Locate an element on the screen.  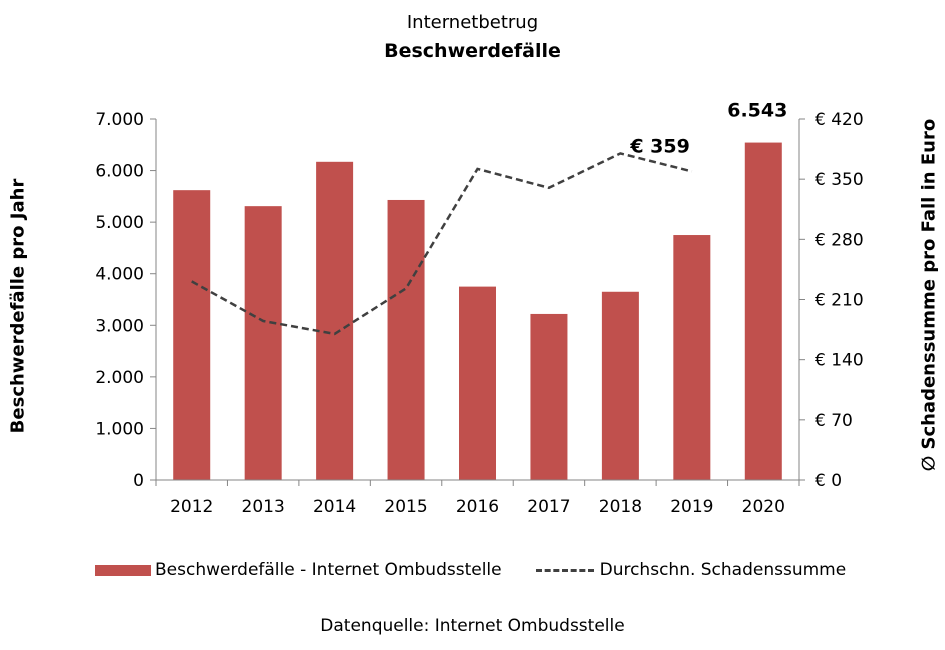
data-label: € 359 is located at coordinates (659, 146).